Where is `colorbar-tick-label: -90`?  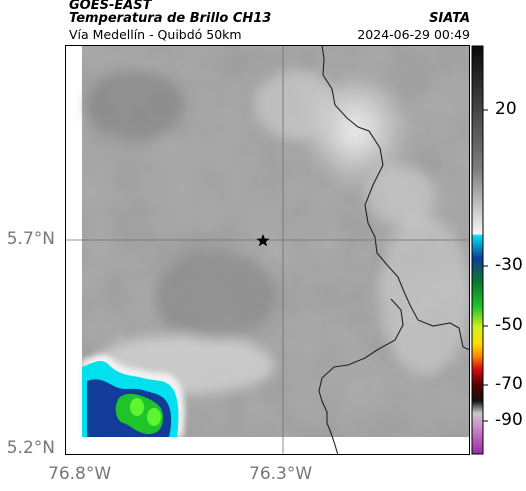 colorbar-tick-label: -90 is located at coordinates (509, 420).